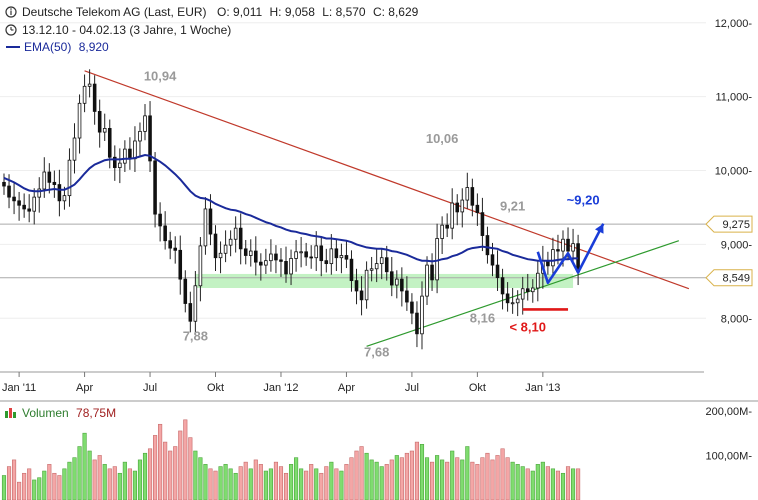 This screenshot has width=758, height=500. I want to click on price-tag-label: 9,275, so click(736, 225).